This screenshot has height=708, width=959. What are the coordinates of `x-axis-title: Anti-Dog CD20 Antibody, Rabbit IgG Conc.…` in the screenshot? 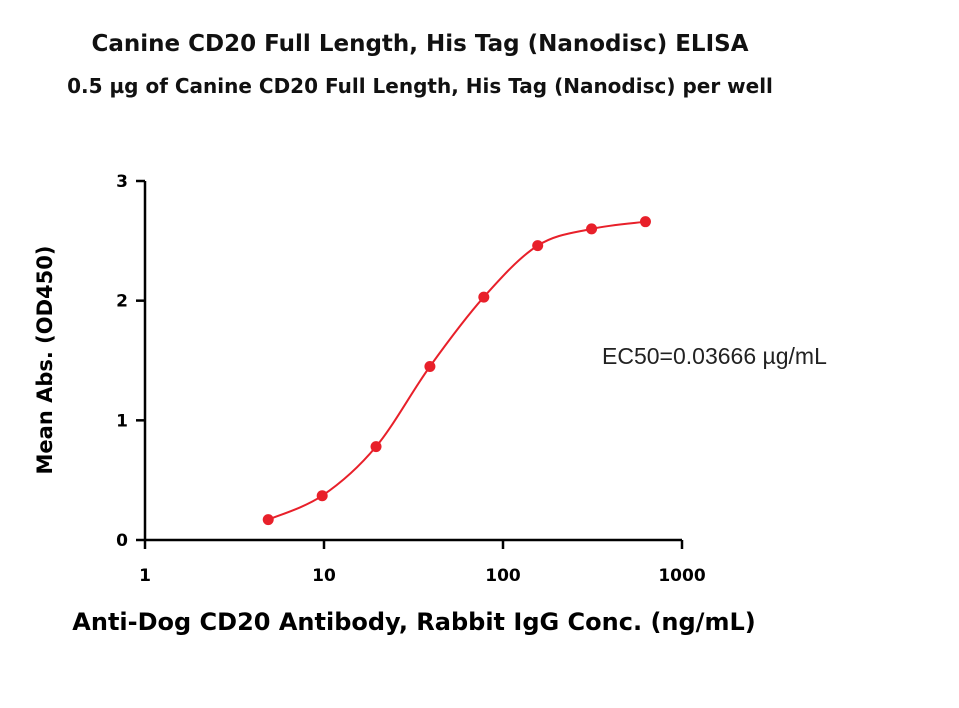 It's located at (413, 622).